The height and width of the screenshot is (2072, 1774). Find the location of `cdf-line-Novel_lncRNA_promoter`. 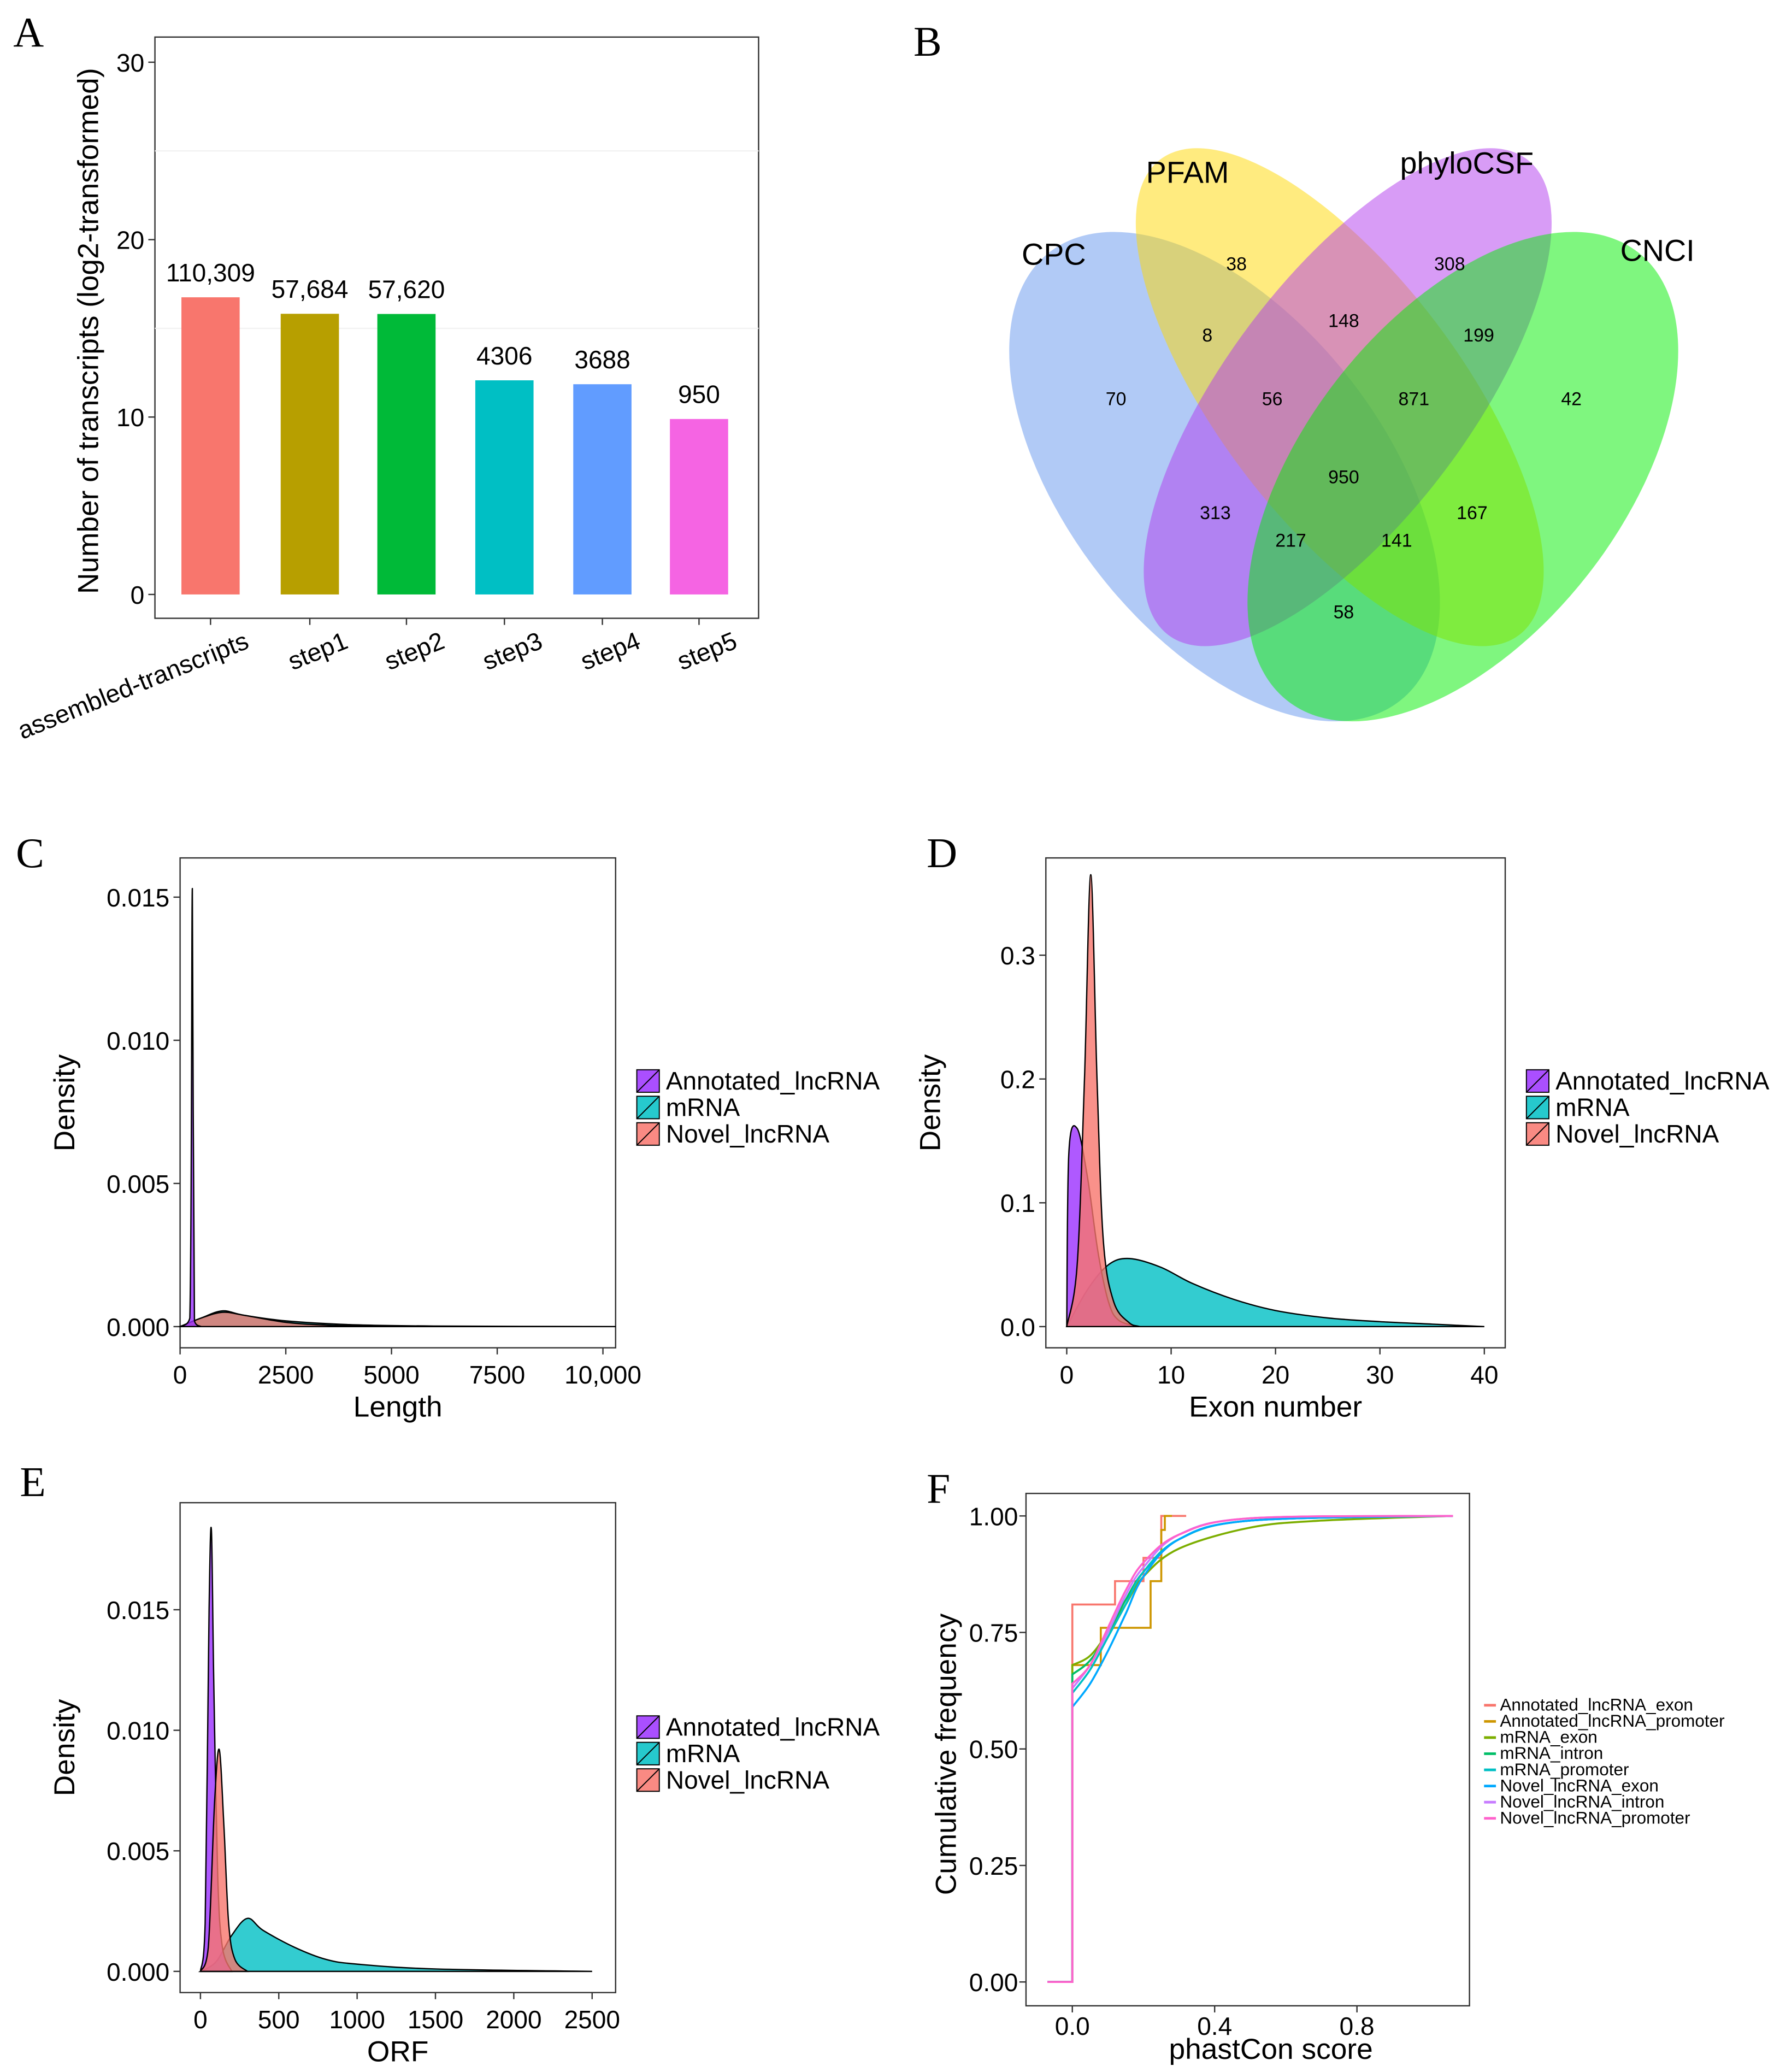

cdf-line-Novel_lncRNA_promoter is located at coordinates (1250, 1749).